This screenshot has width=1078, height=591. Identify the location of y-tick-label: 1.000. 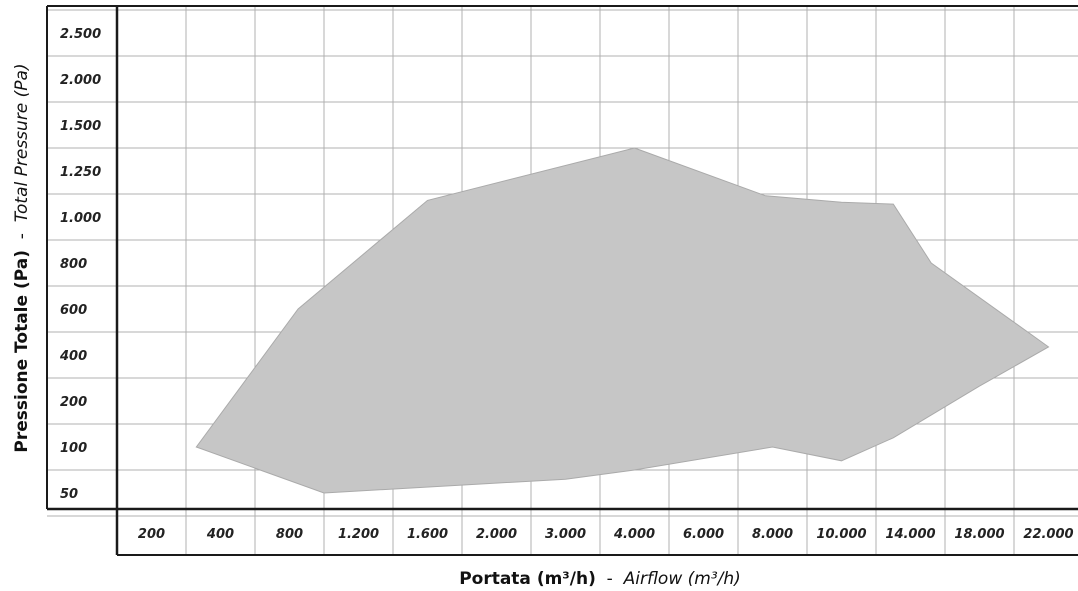
(80, 218).